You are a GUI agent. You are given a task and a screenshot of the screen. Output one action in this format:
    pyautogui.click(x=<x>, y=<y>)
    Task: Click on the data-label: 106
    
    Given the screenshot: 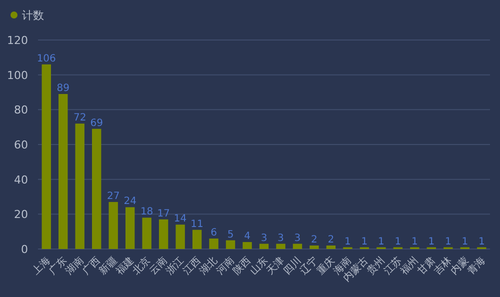 What is the action you would take?
    pyautogui.click(x=46, y=58)
    